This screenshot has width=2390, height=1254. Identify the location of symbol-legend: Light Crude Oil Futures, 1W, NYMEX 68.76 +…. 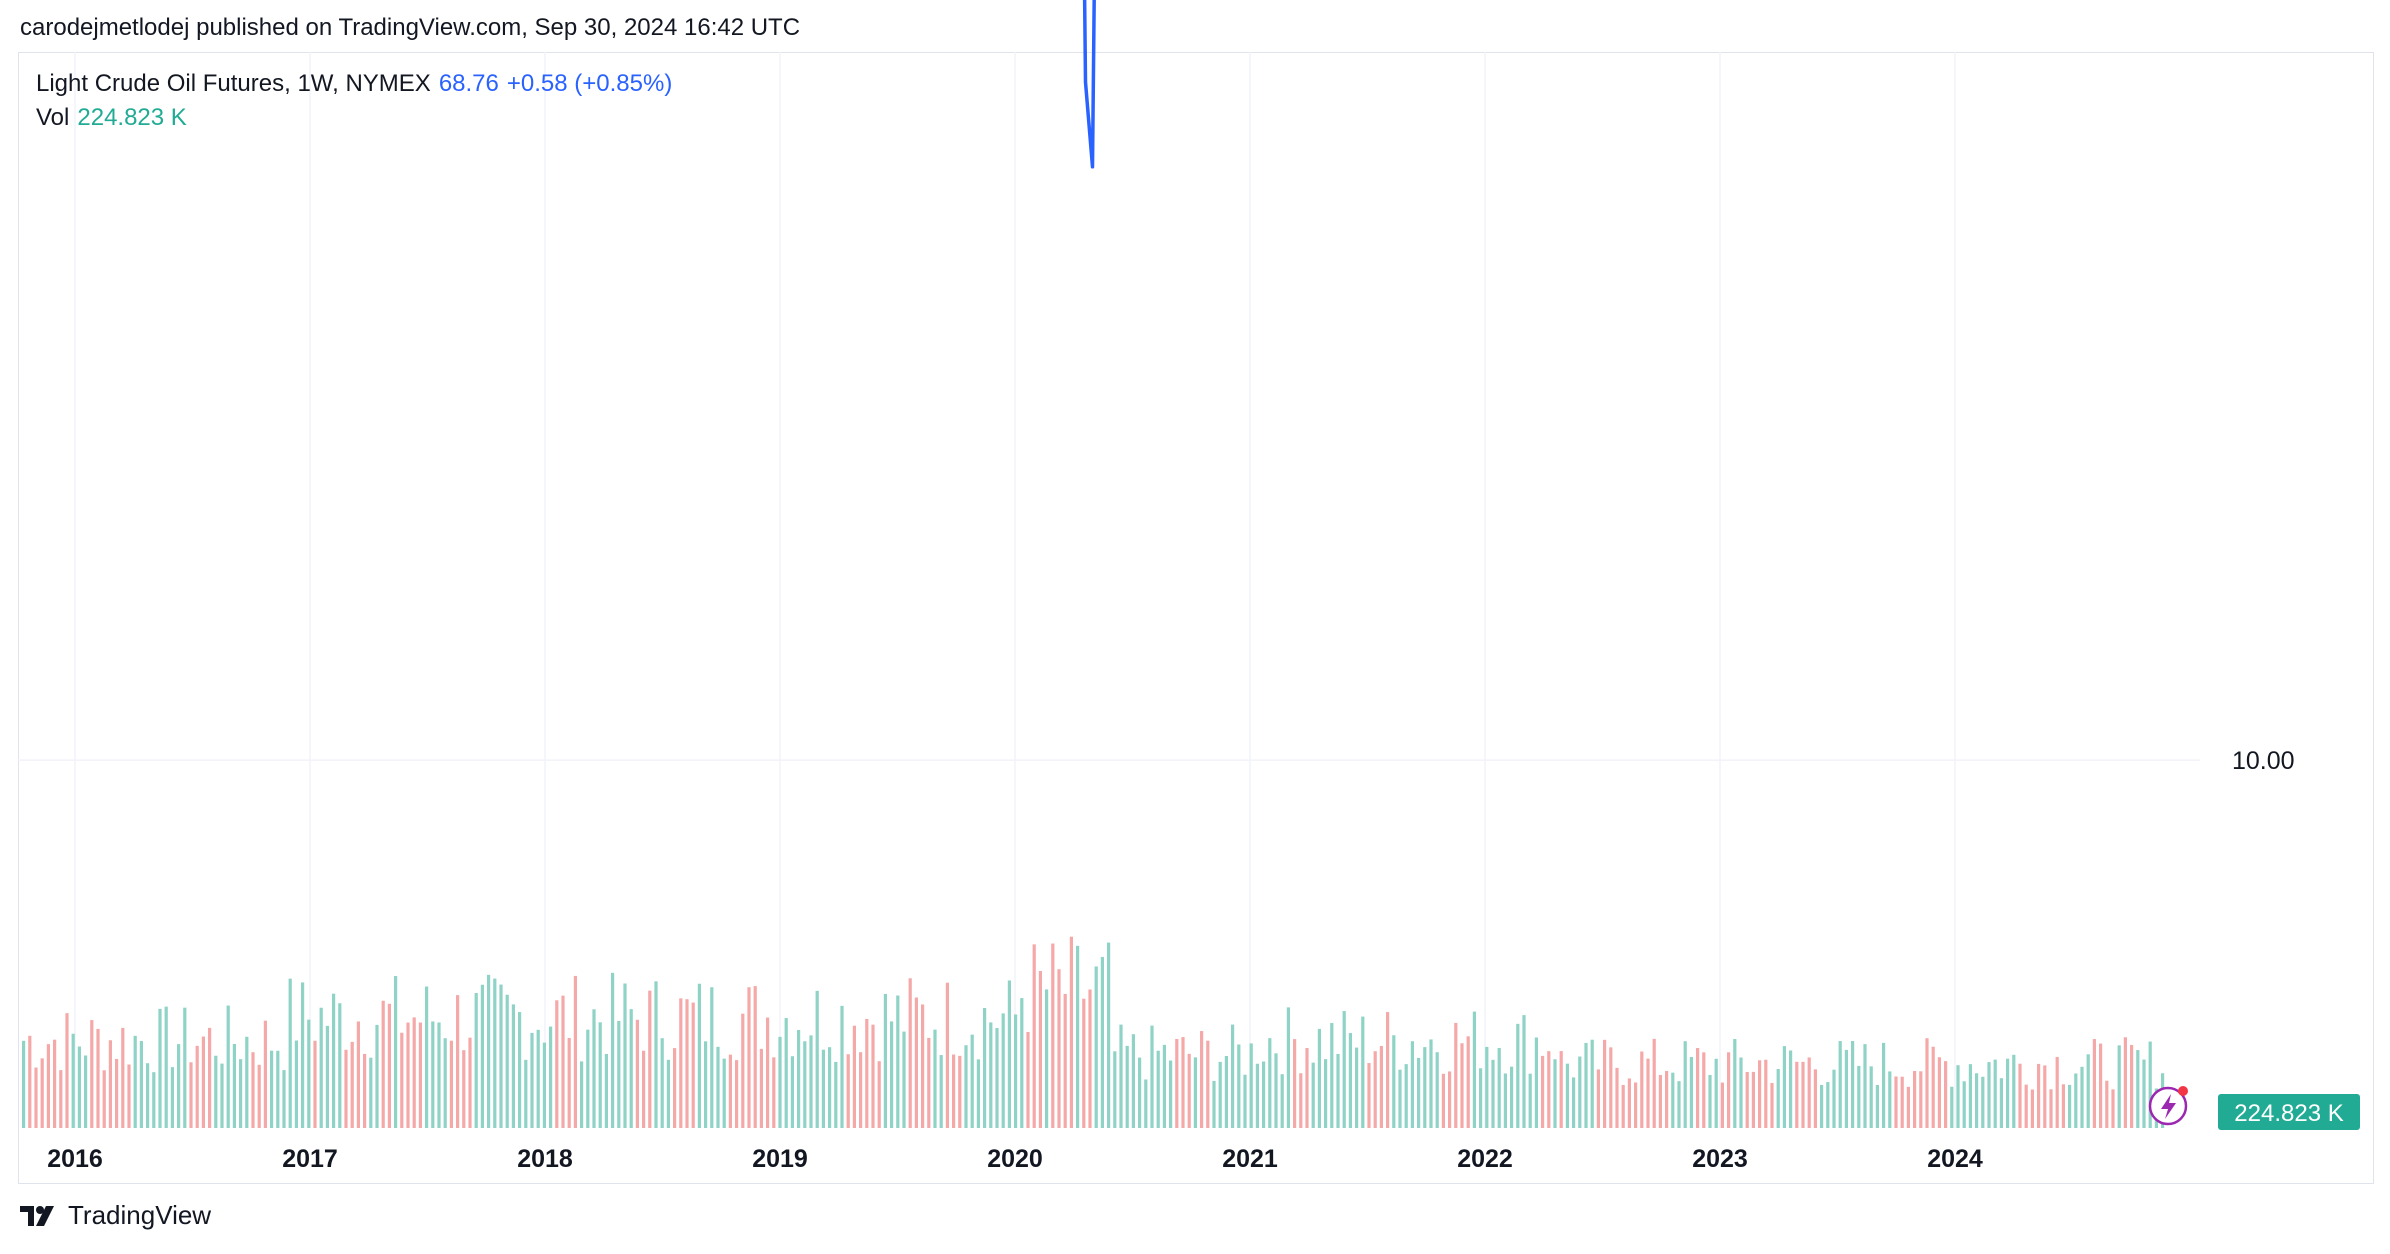
(354, 84).